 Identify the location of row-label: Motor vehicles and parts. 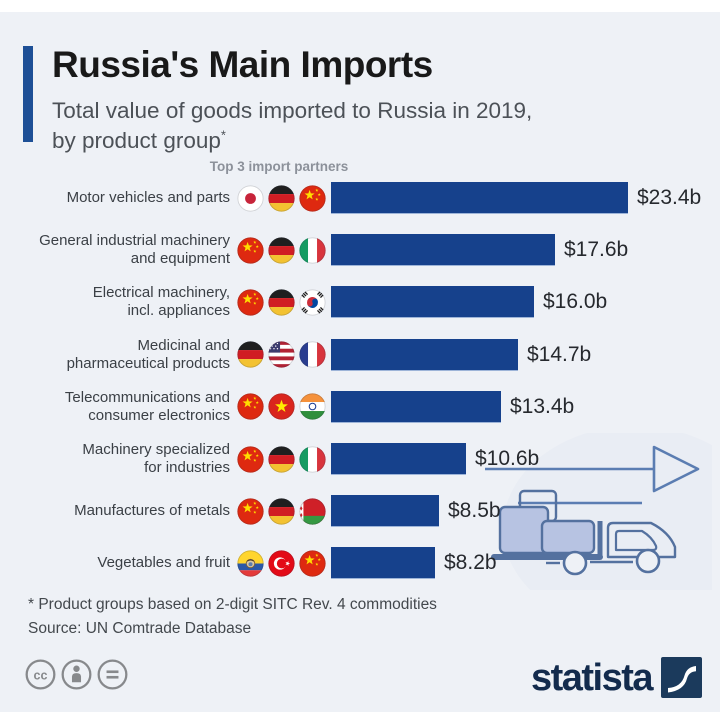
(148, 198).